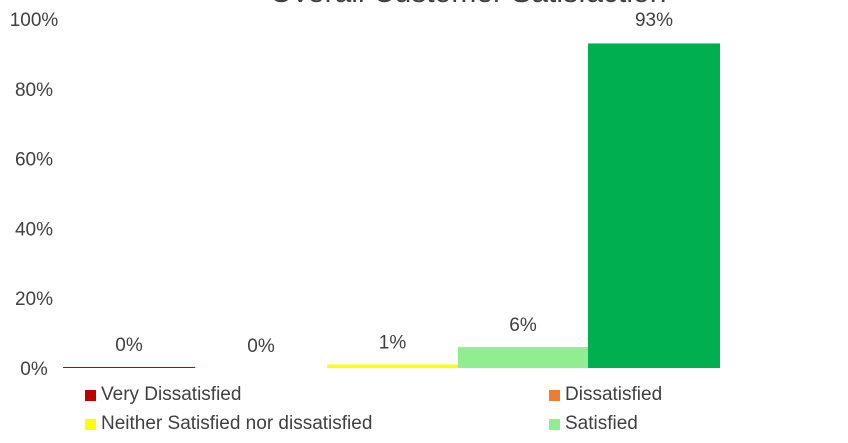 Image resolution: width=848 pixels, height=443 pixels. Describe the element at coordinates (523, 325) in the screenshot. I see `data-label: 6%` at that location.